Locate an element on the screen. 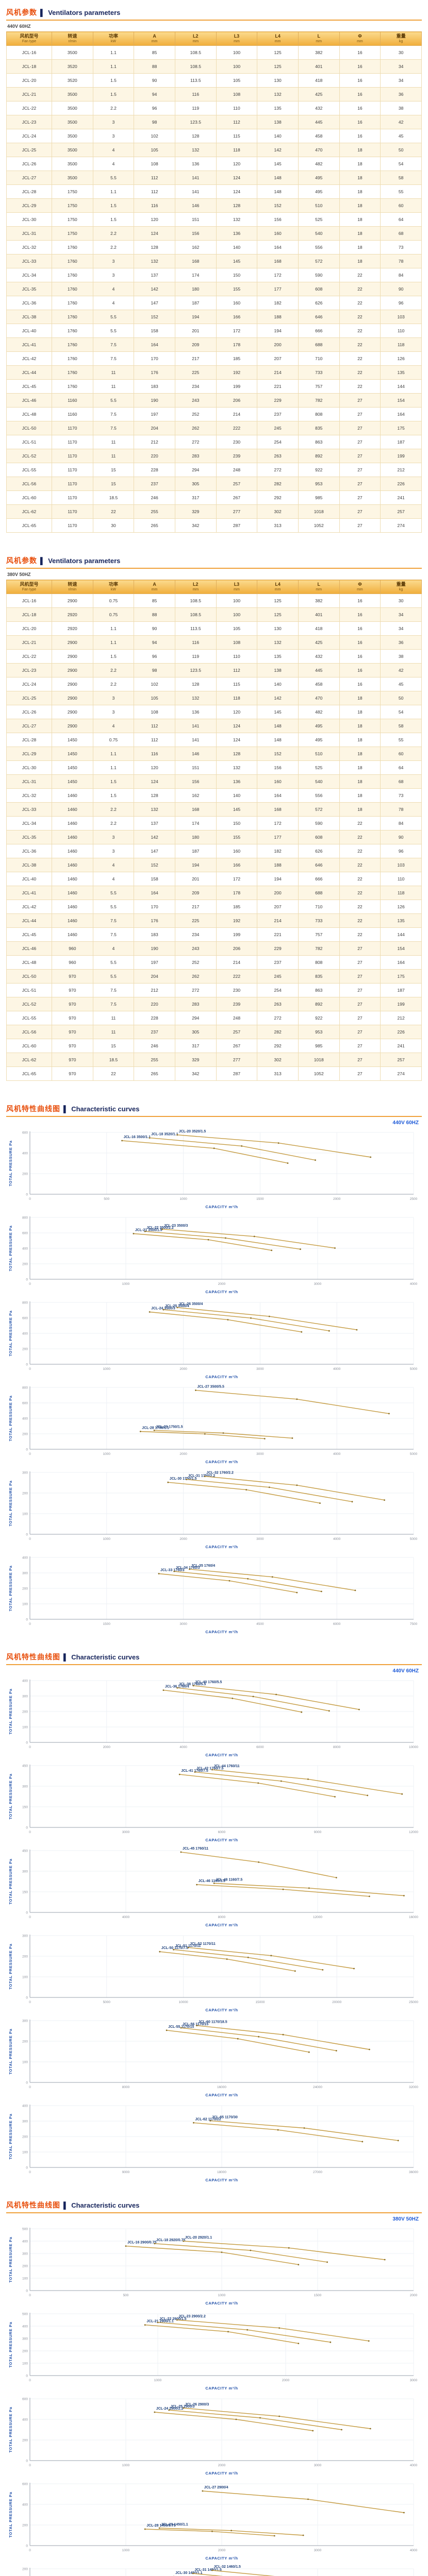 The height and width of the screenshot is (2576, 428). value-cell: 88 is located at coordinates (154, 614).